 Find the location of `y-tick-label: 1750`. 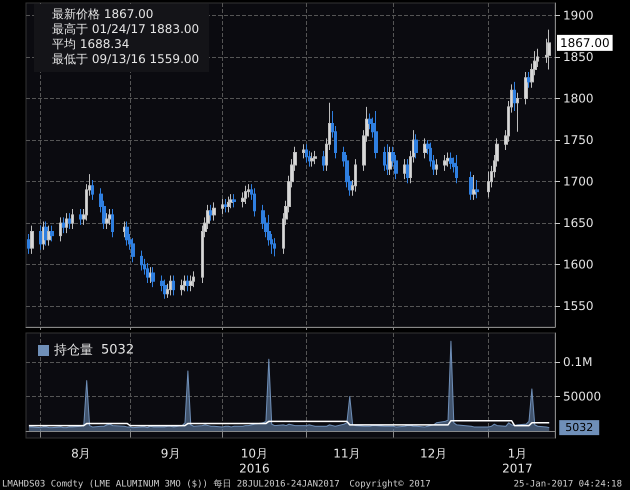

y-tick-label: 1750 is located at coordinates (578, 140).